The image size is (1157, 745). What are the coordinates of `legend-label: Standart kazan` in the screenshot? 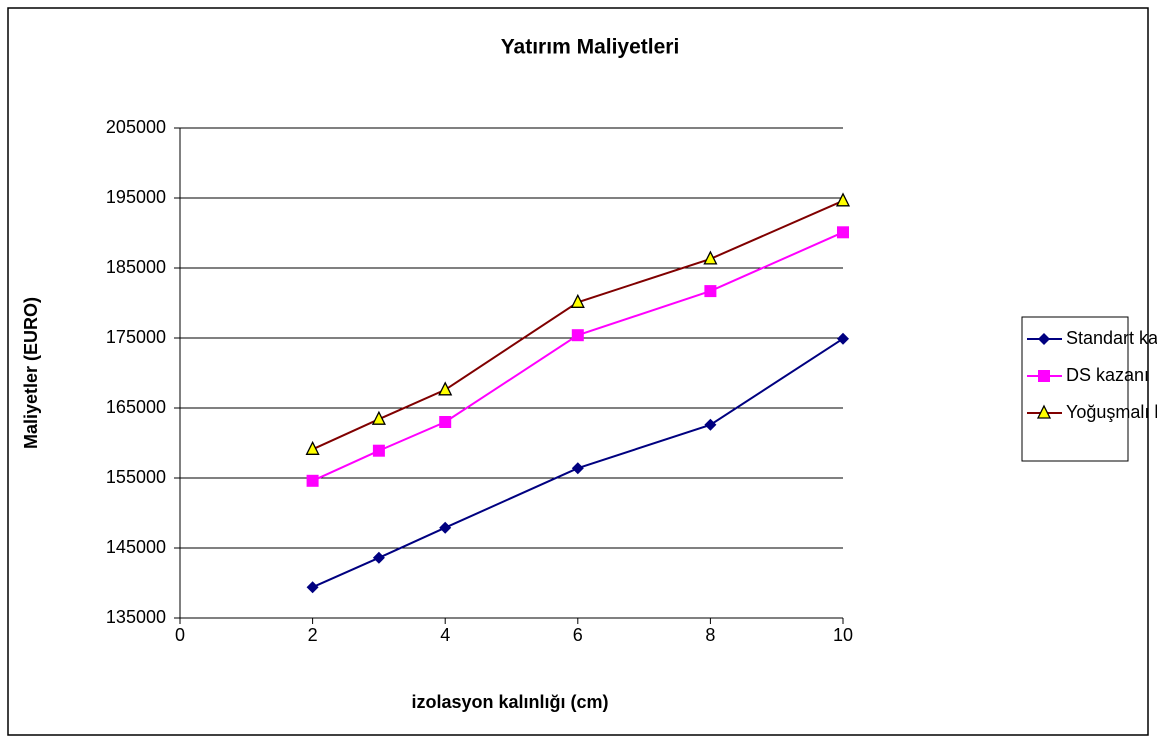 It's located at (1111, 338).